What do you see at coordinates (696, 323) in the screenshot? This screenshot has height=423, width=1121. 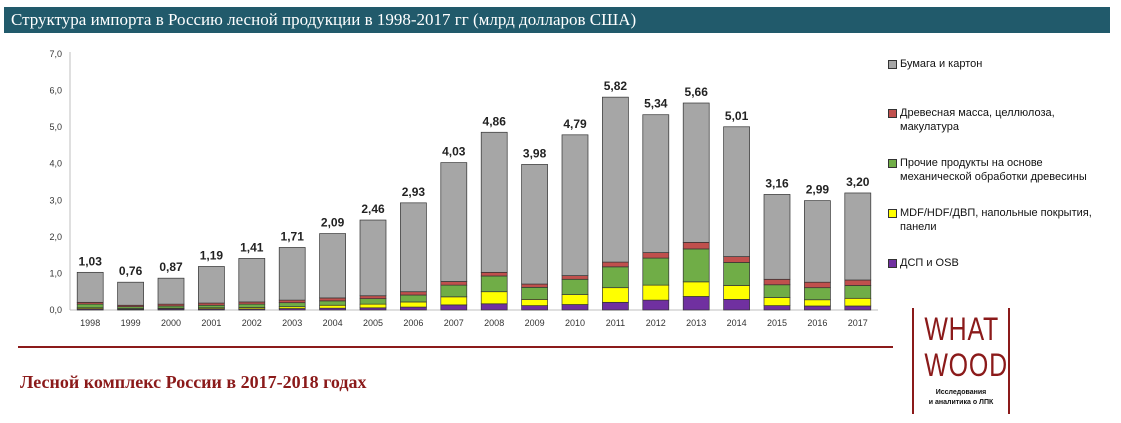 I see `x-tick-label: 2013` at bounding box center [696, 323].